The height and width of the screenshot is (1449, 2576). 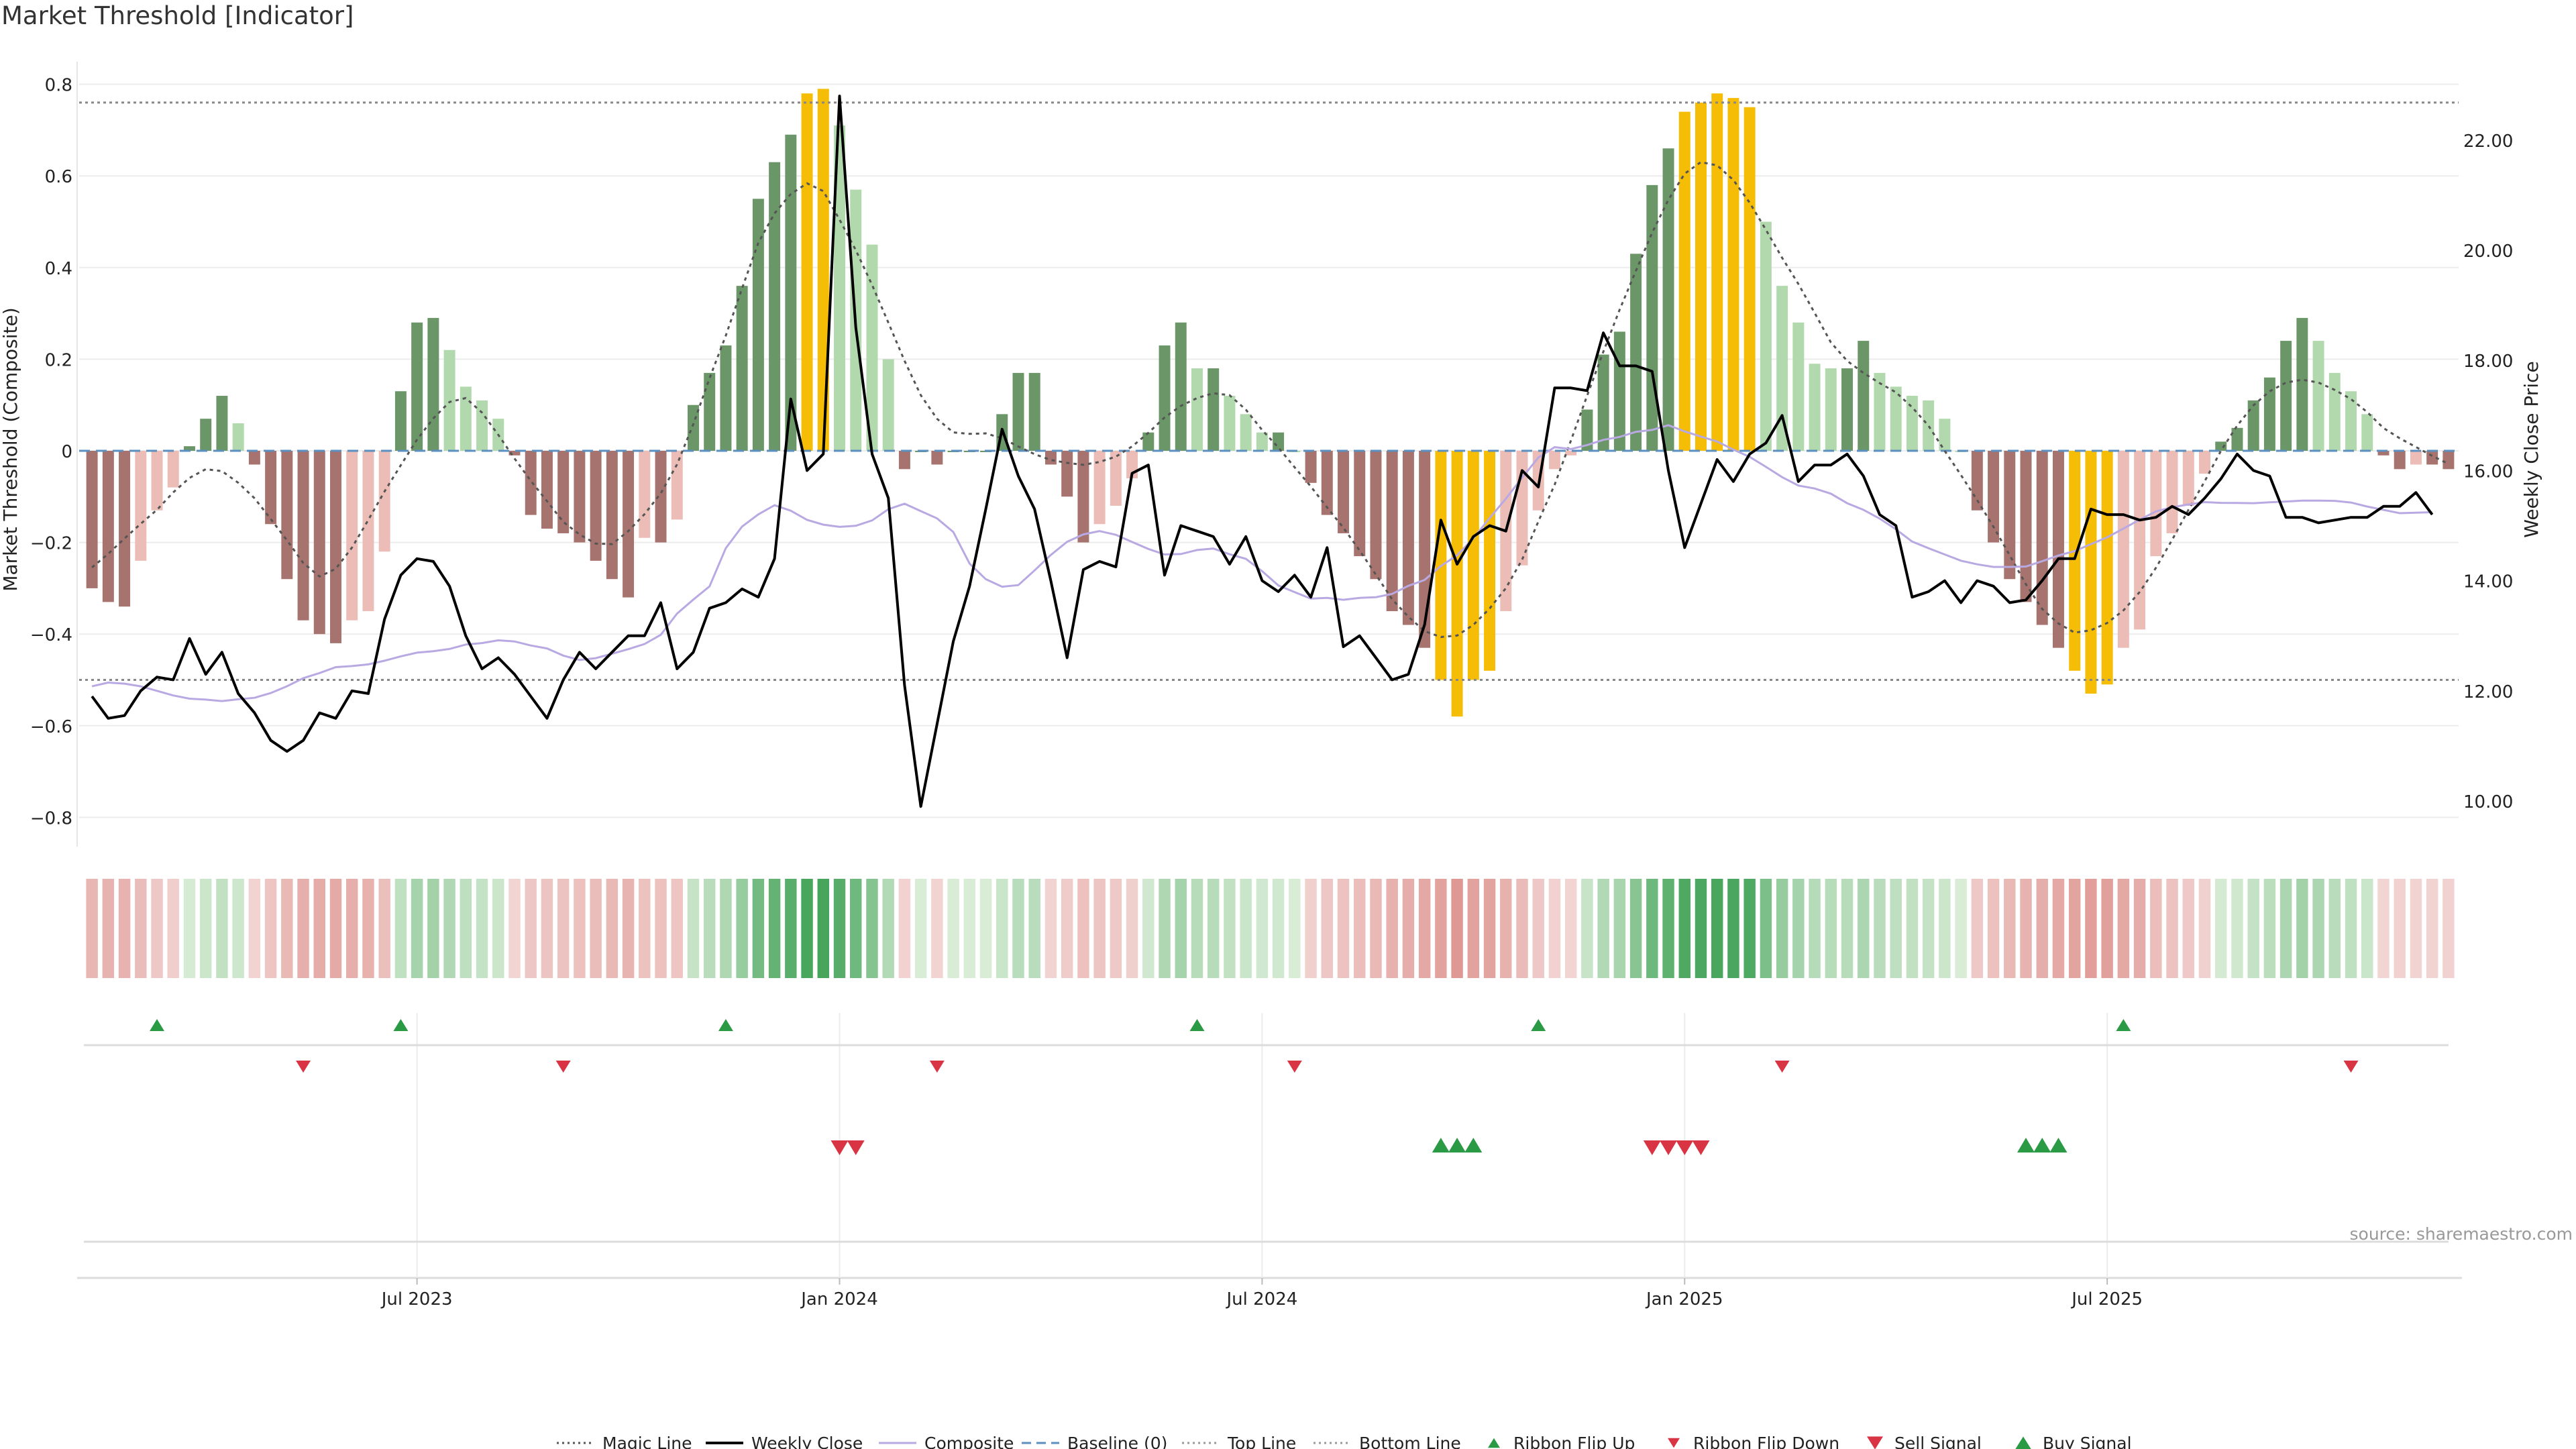 I want to click on y-tick-right: 16.00, so click(x=2488, y=472).